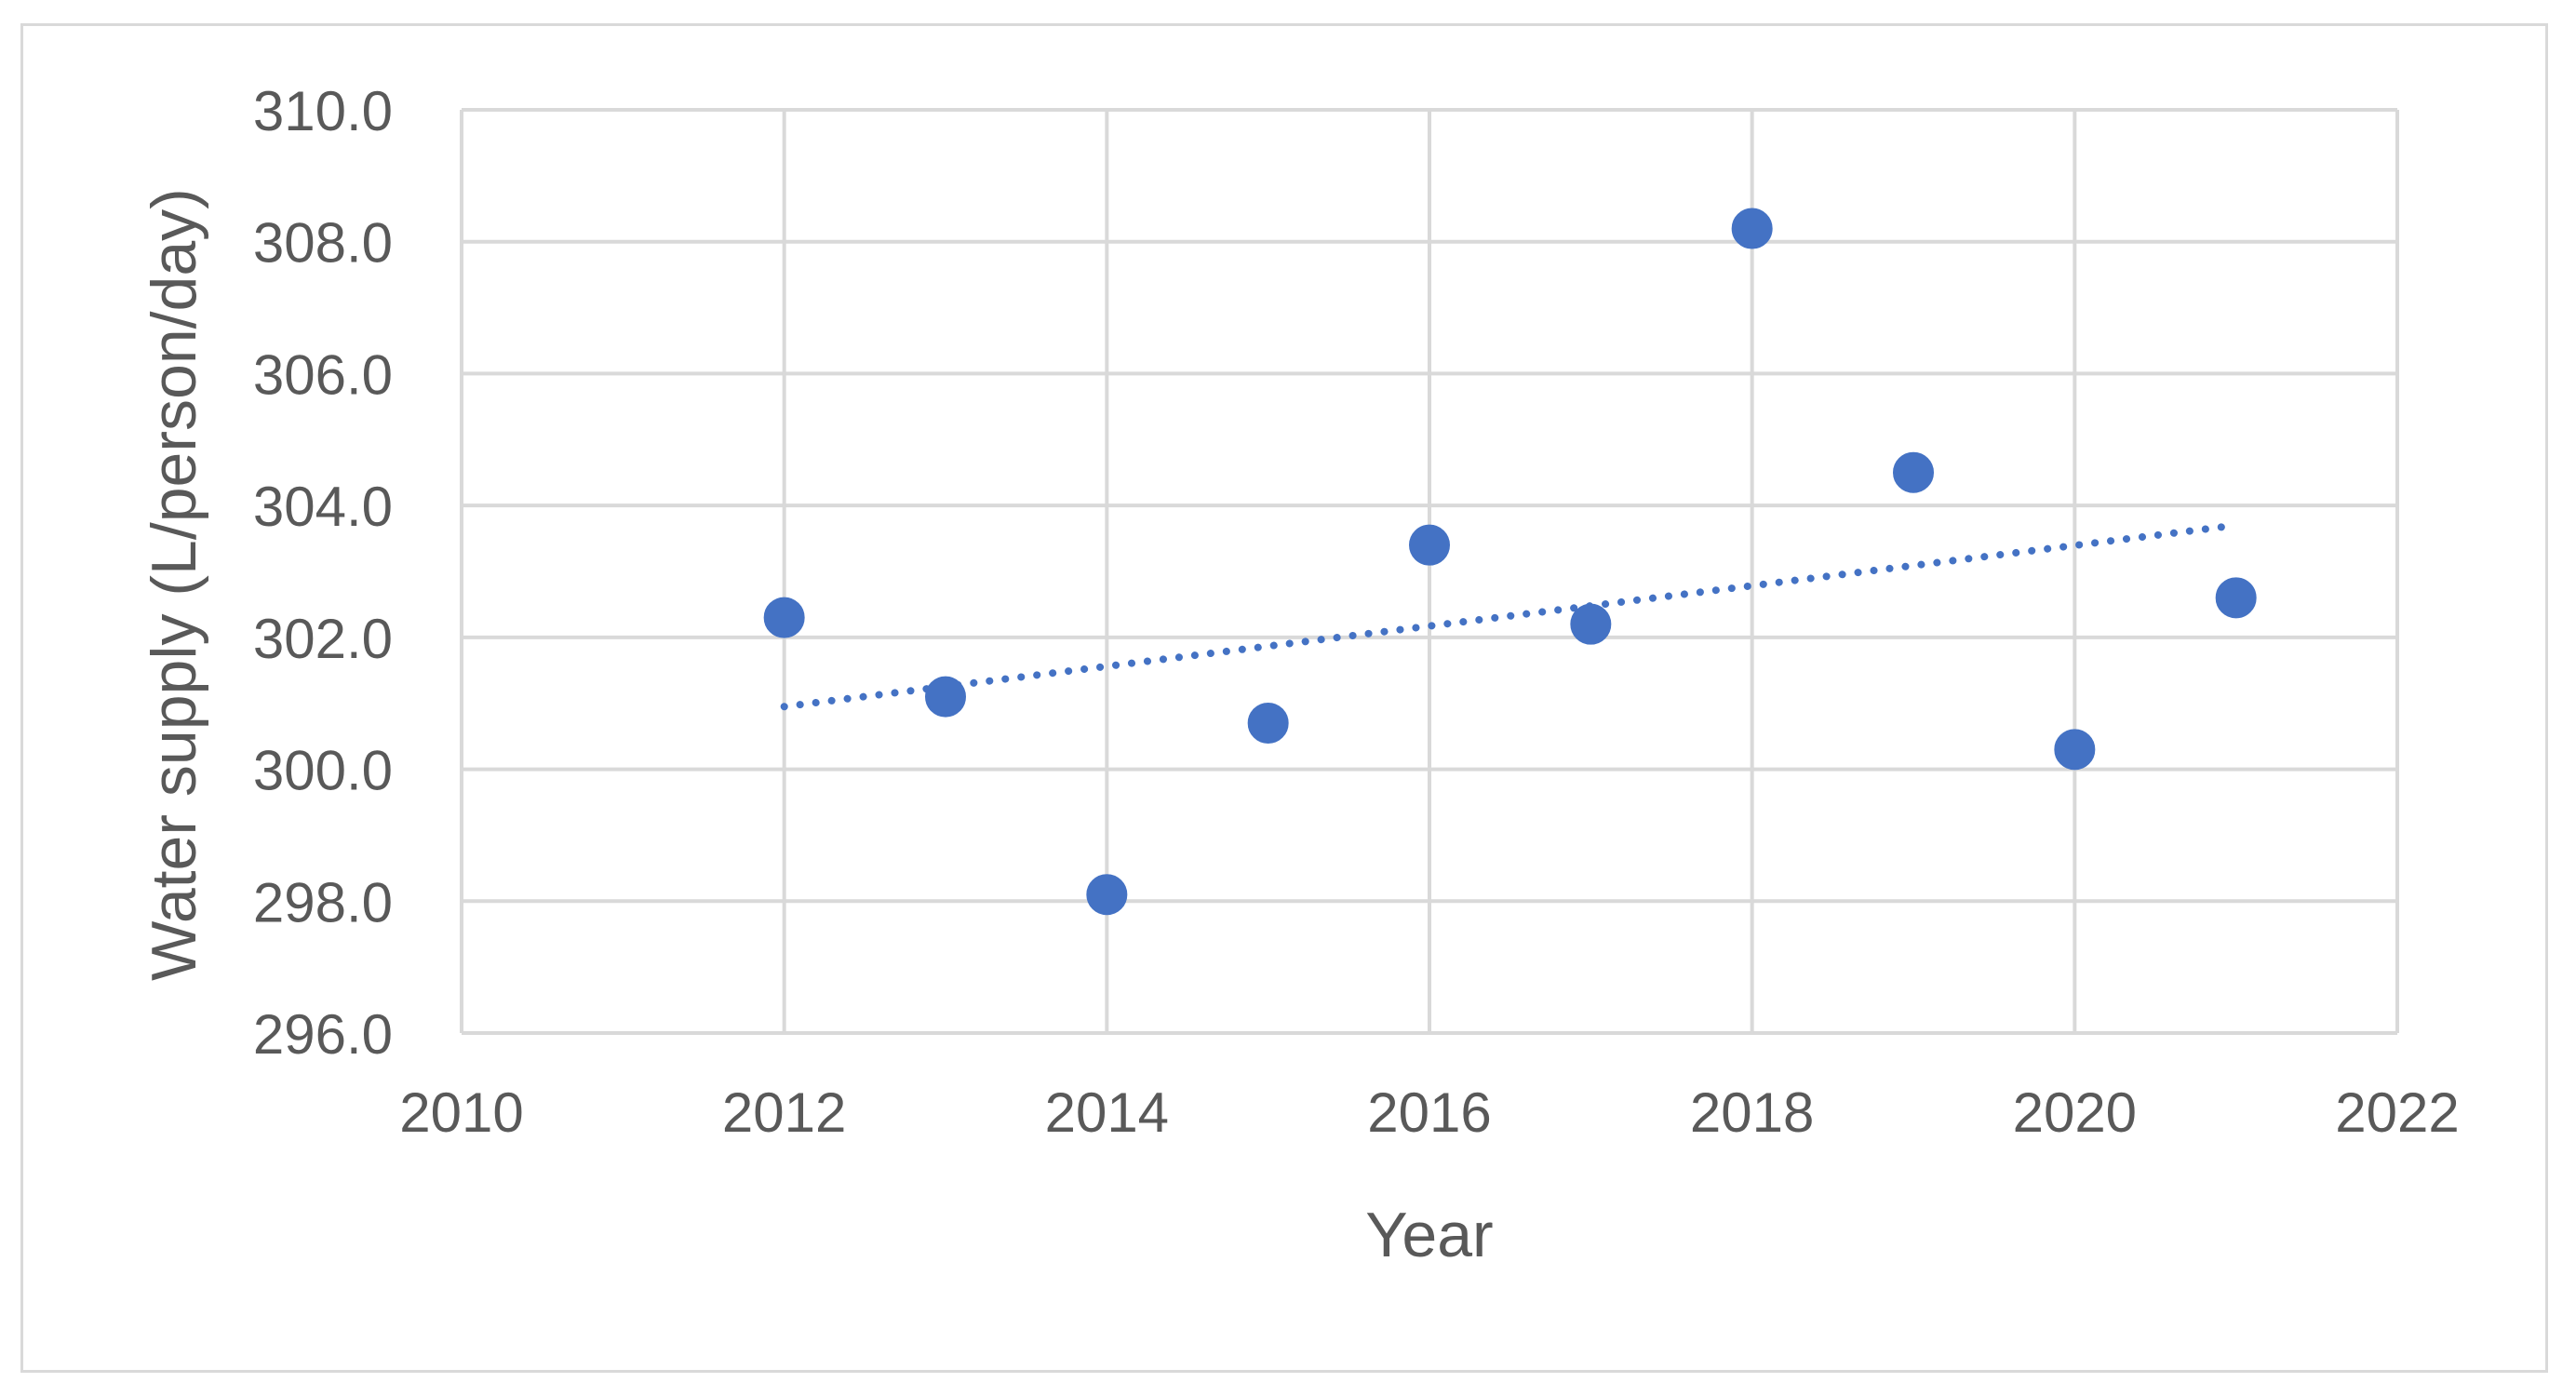 The image size is (2576, 1396). Describe the element at coordinates (461, 1112) in the screenshot. I see `x-tick-label: 2010` at that location.